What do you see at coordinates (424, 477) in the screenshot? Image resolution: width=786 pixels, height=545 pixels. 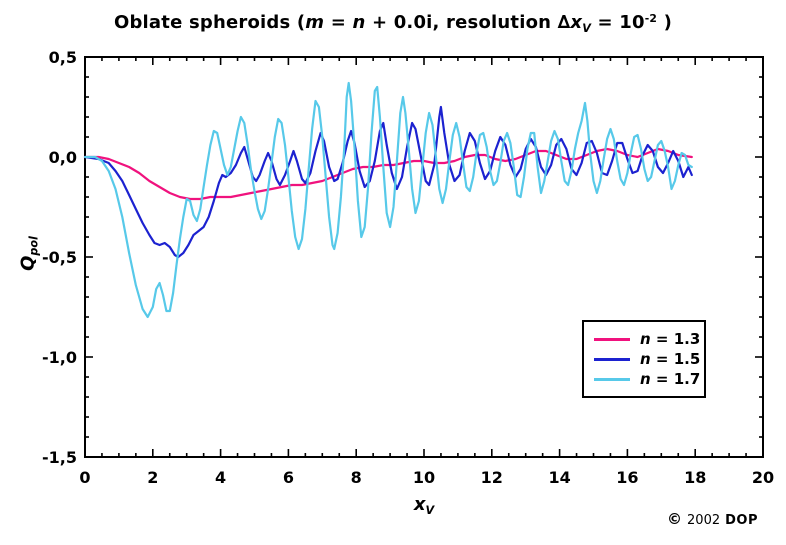 I see `x-tick-label: 10` at bounding box center [424, 477].